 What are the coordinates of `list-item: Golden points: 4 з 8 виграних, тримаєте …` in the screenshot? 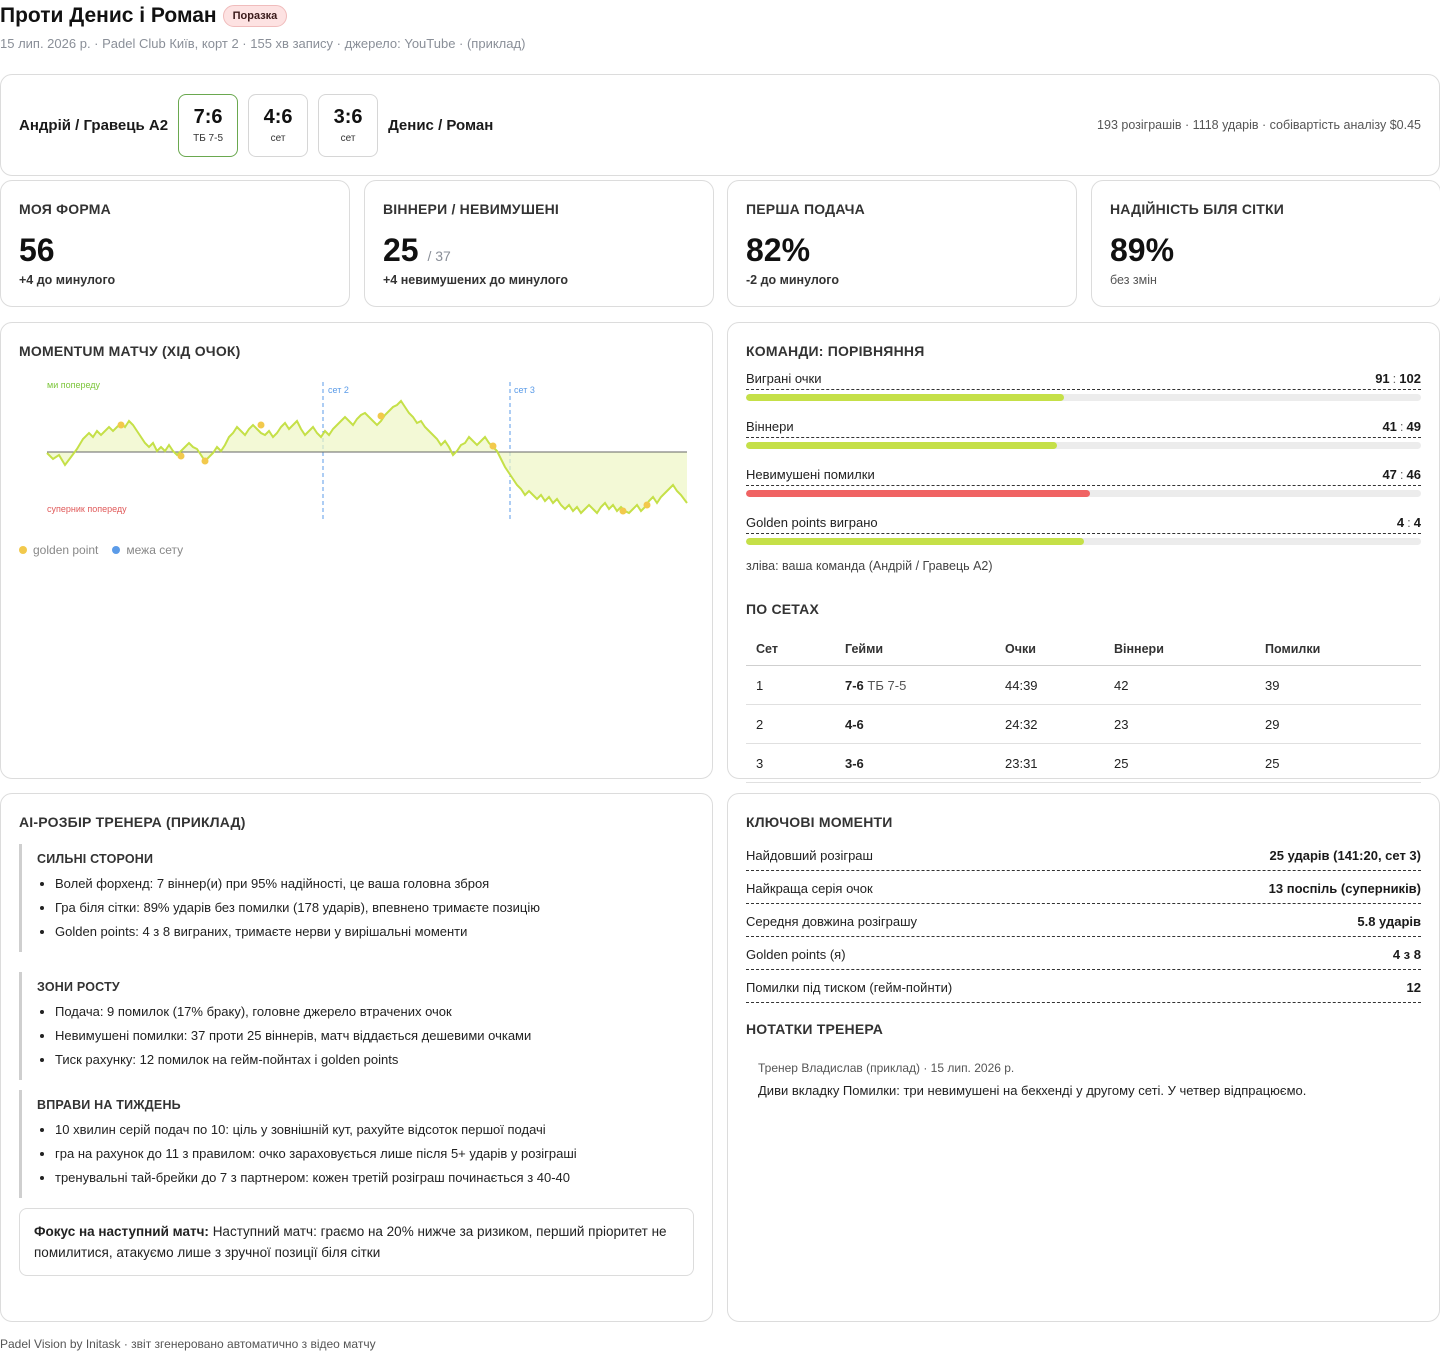 It's located at (374, 932).